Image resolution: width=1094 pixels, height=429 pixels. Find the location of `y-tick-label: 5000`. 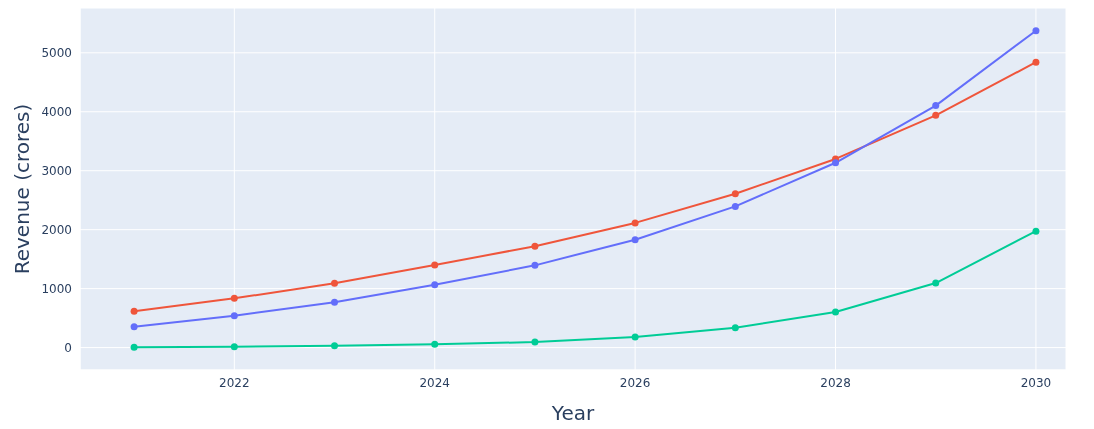

y-tick-label: 5000 is located at coordinates (56, 53).